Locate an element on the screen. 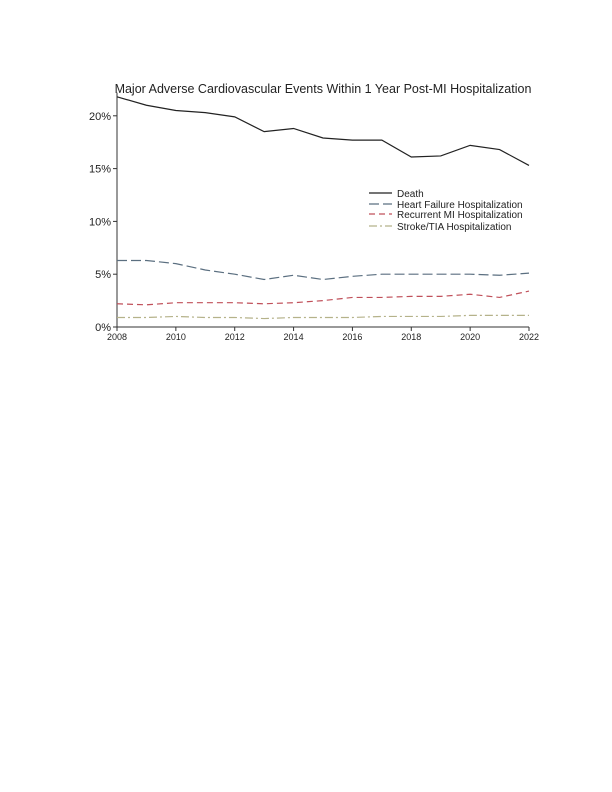 The width and height of the screenshot is (612, 792). y-tick-label: 10% is located at coordinates (100, 222).